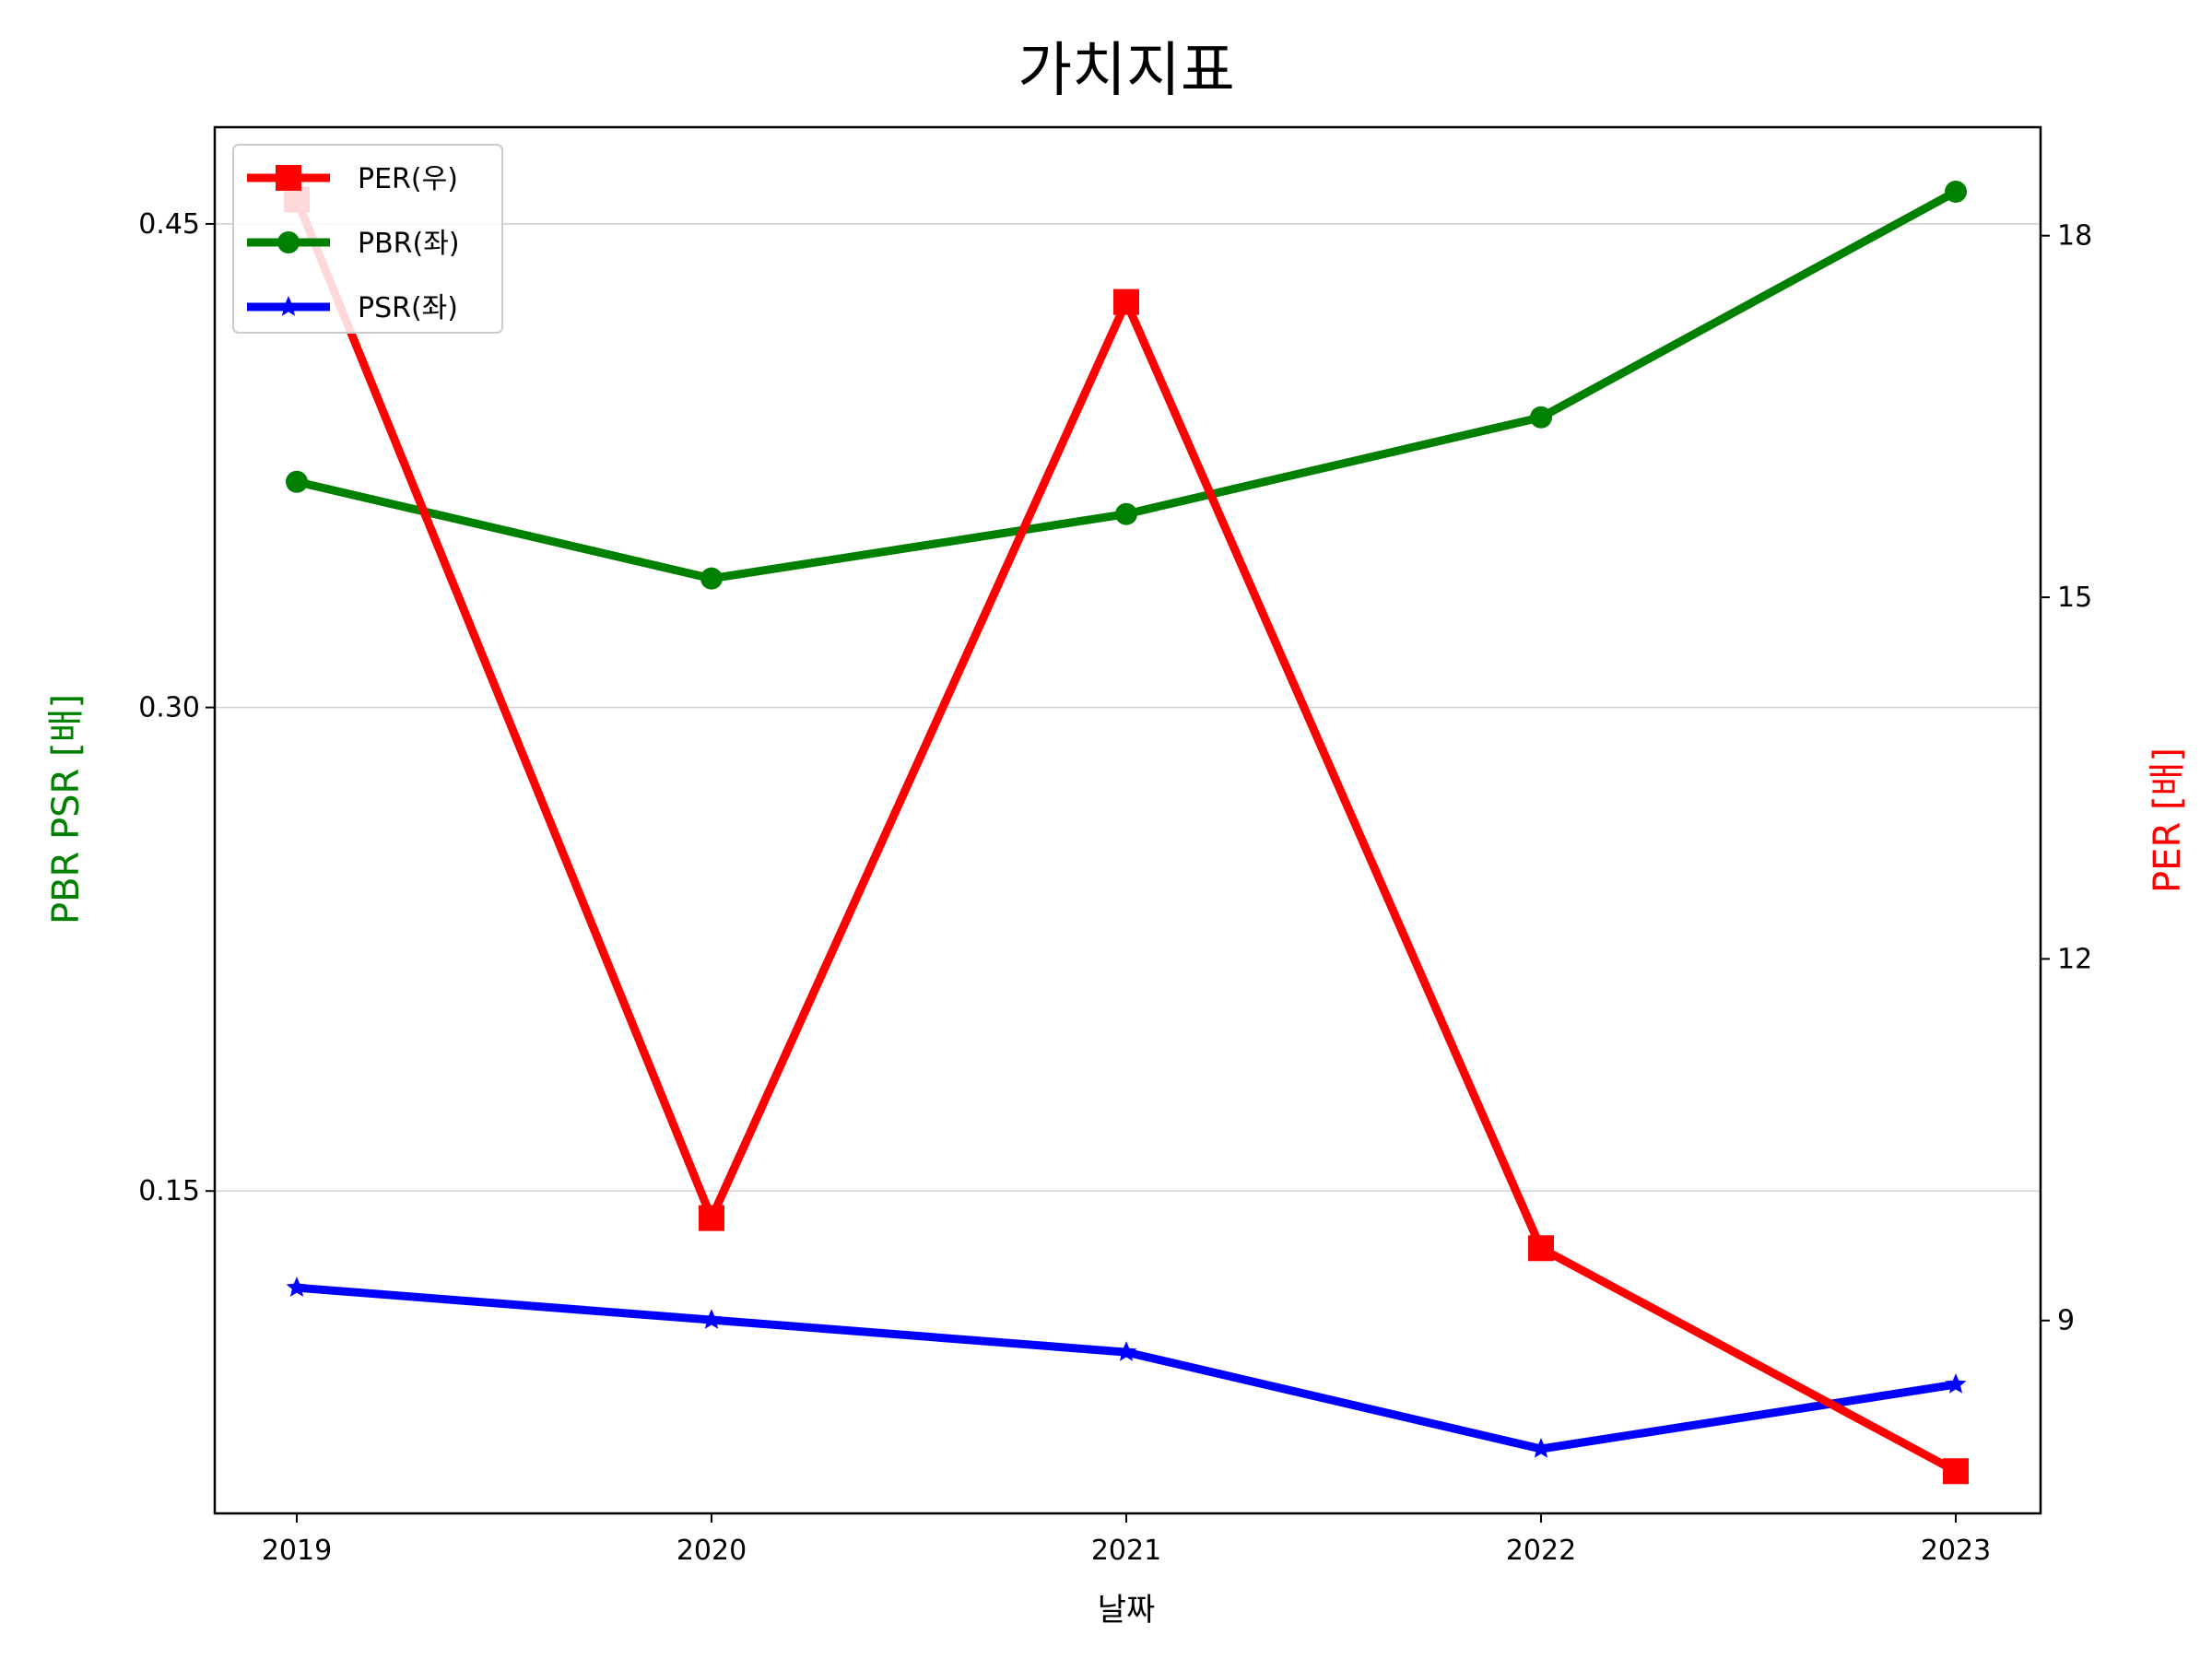 This screenshot has width=2212, height=1659. What do you see at coordinates (2066, 1321) in the screenshot?
I see `right-y-tick-label: 9` at bounding box center [2066, 1321].